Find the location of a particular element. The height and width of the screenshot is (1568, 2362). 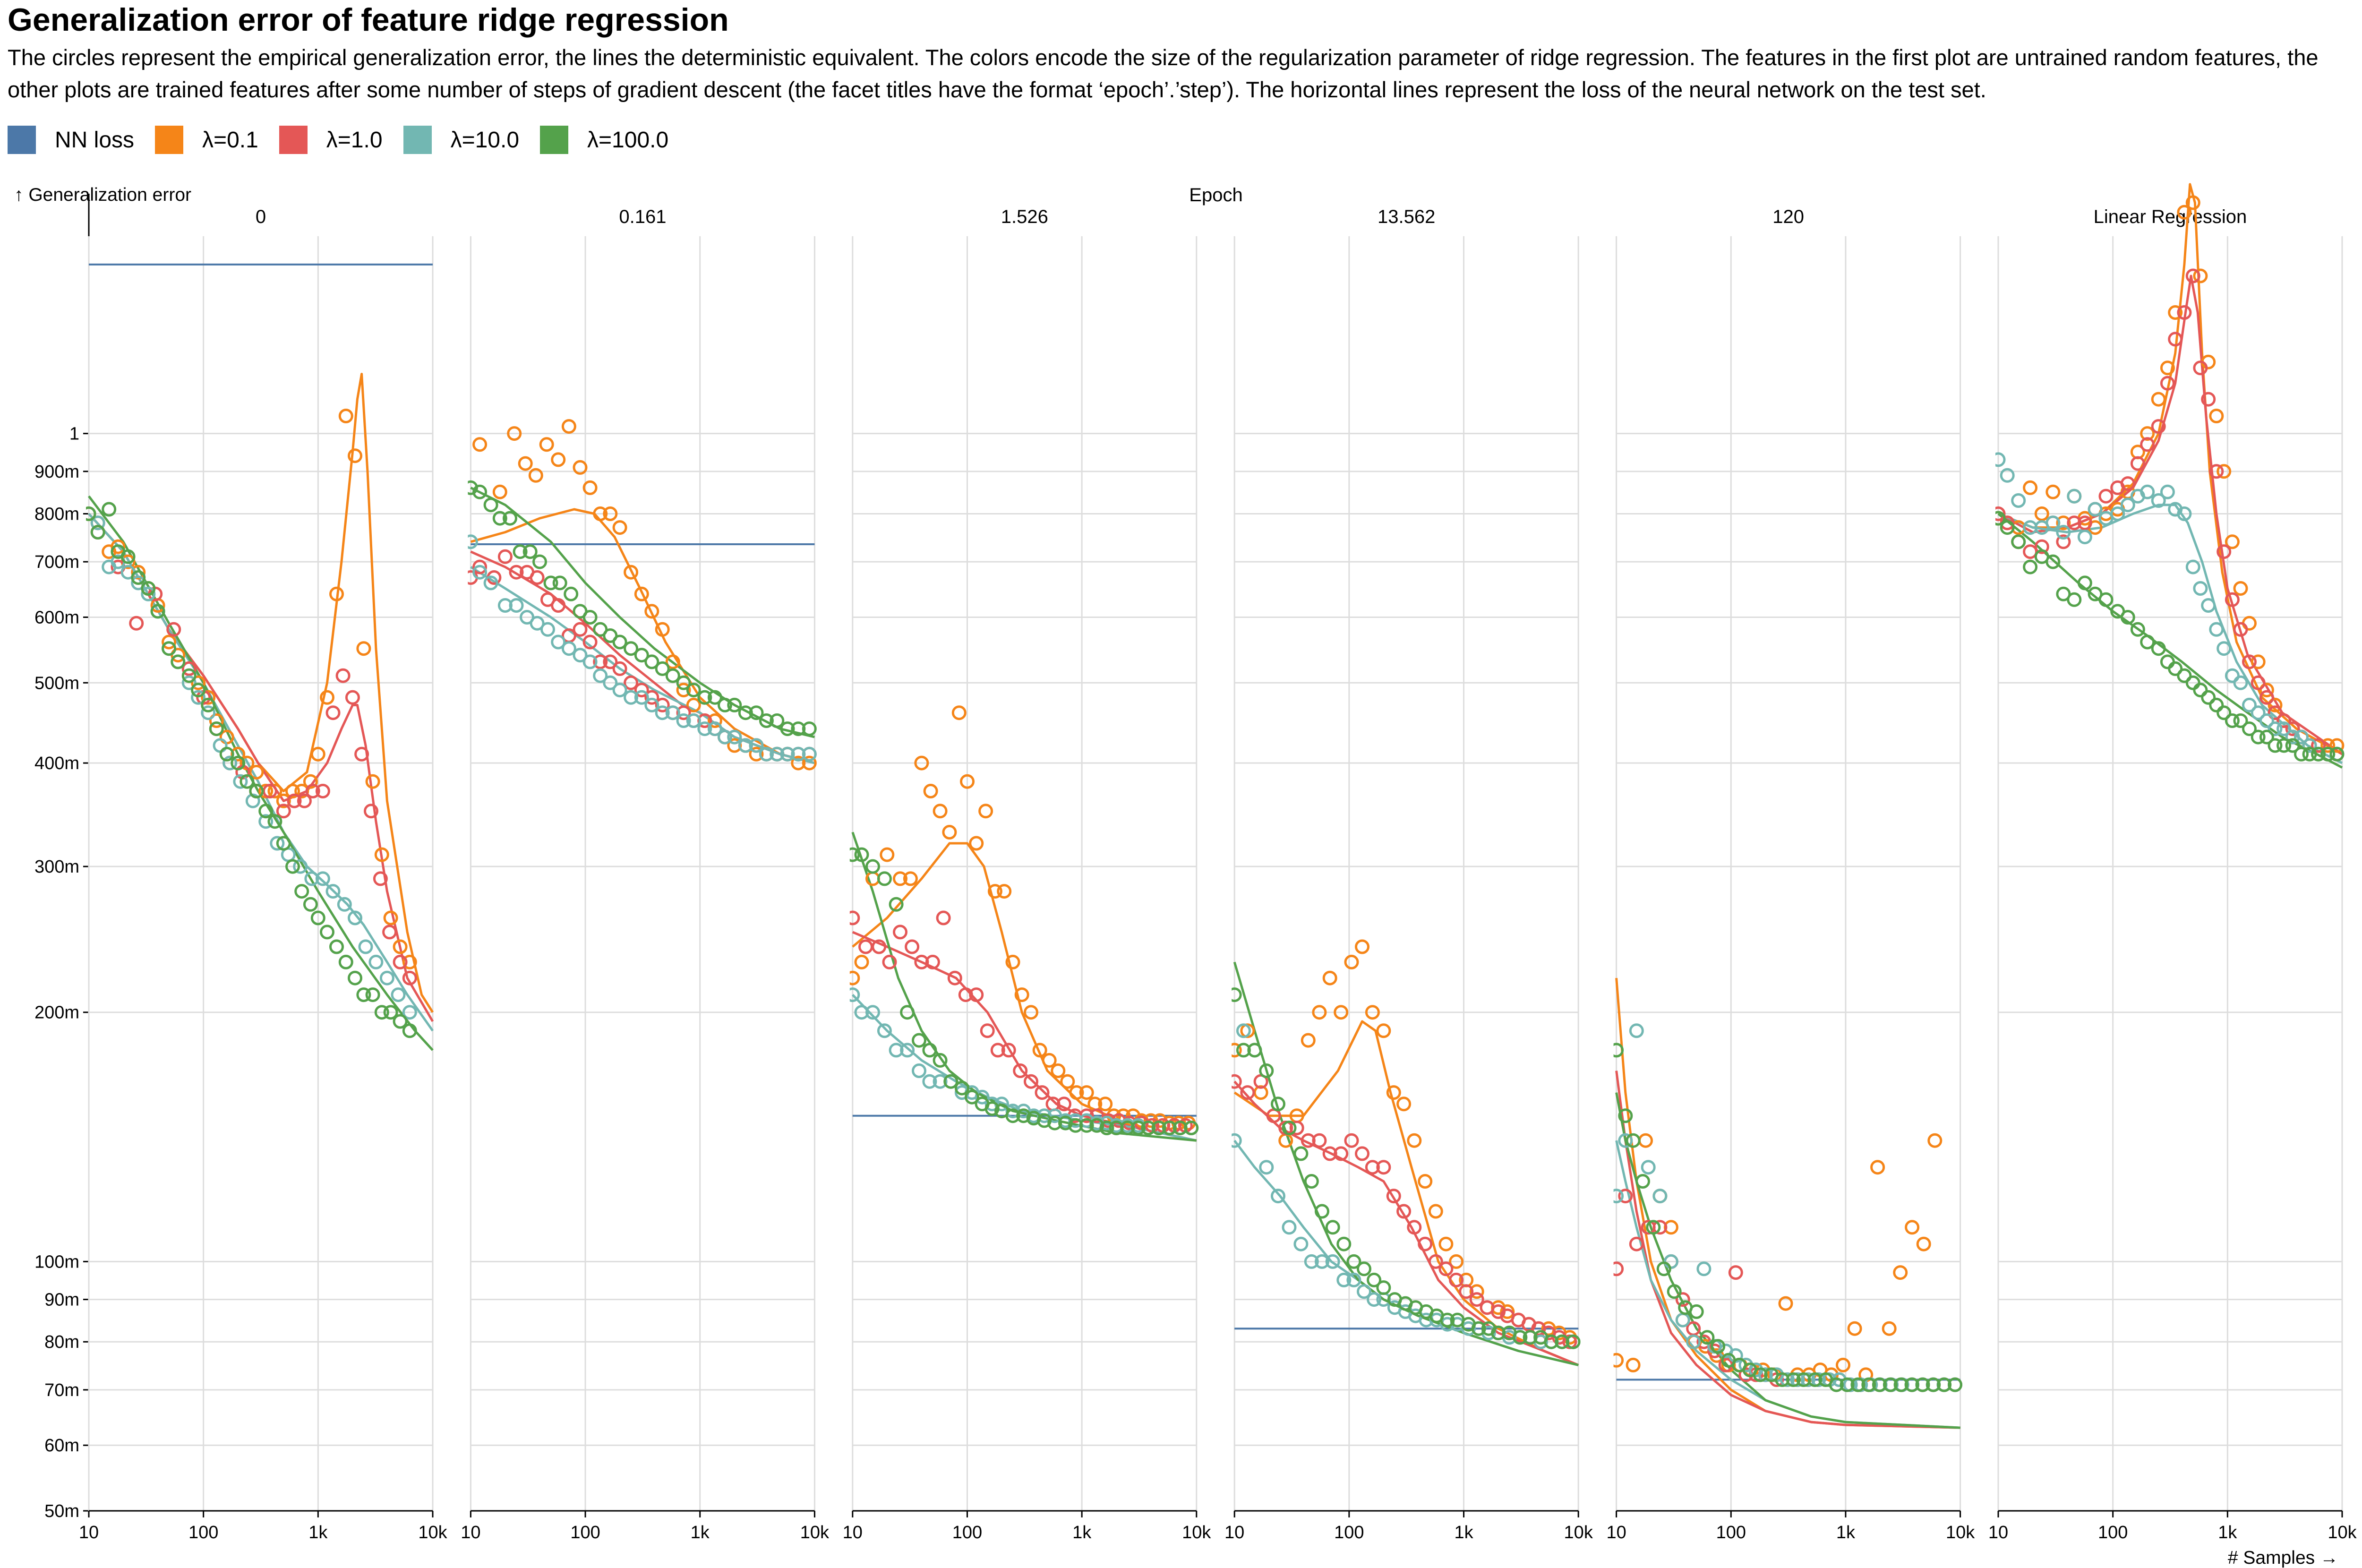

series-line-l1 is located at coordinates (261, 768).